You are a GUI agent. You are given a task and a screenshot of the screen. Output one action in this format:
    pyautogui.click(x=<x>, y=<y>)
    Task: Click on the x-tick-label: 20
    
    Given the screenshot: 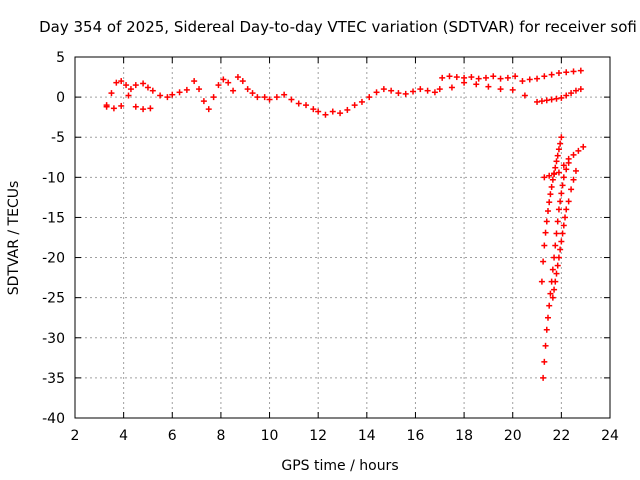 What is the action you would take?
    pyautogui.click(x=513, y=436)
    